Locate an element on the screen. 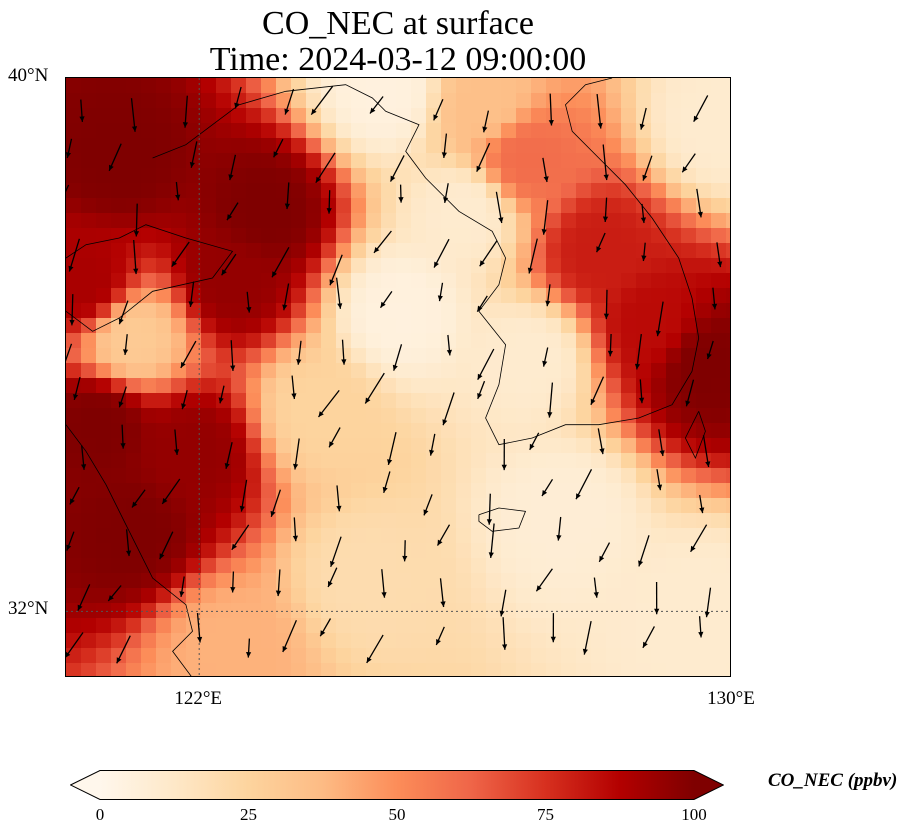  colorbar-extend-min is located at coordinates (85, 785).